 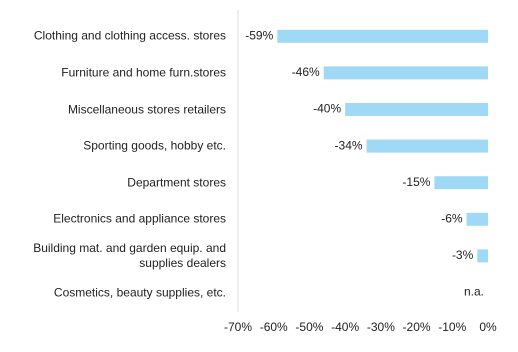 What do you see at coordinates (452, 218) in the screenshot?
I see `value-label: -6%` at bounding box center [452, 218].